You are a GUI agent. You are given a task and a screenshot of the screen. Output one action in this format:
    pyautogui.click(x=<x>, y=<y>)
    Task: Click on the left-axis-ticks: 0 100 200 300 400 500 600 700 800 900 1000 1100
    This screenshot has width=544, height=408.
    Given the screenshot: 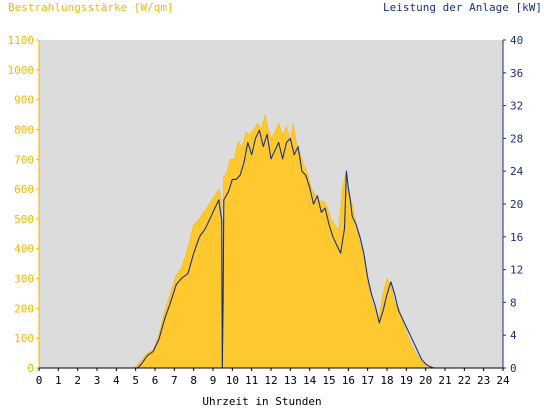 What is the action you would take?
    pyautogui.click(x=23, y=204)
    